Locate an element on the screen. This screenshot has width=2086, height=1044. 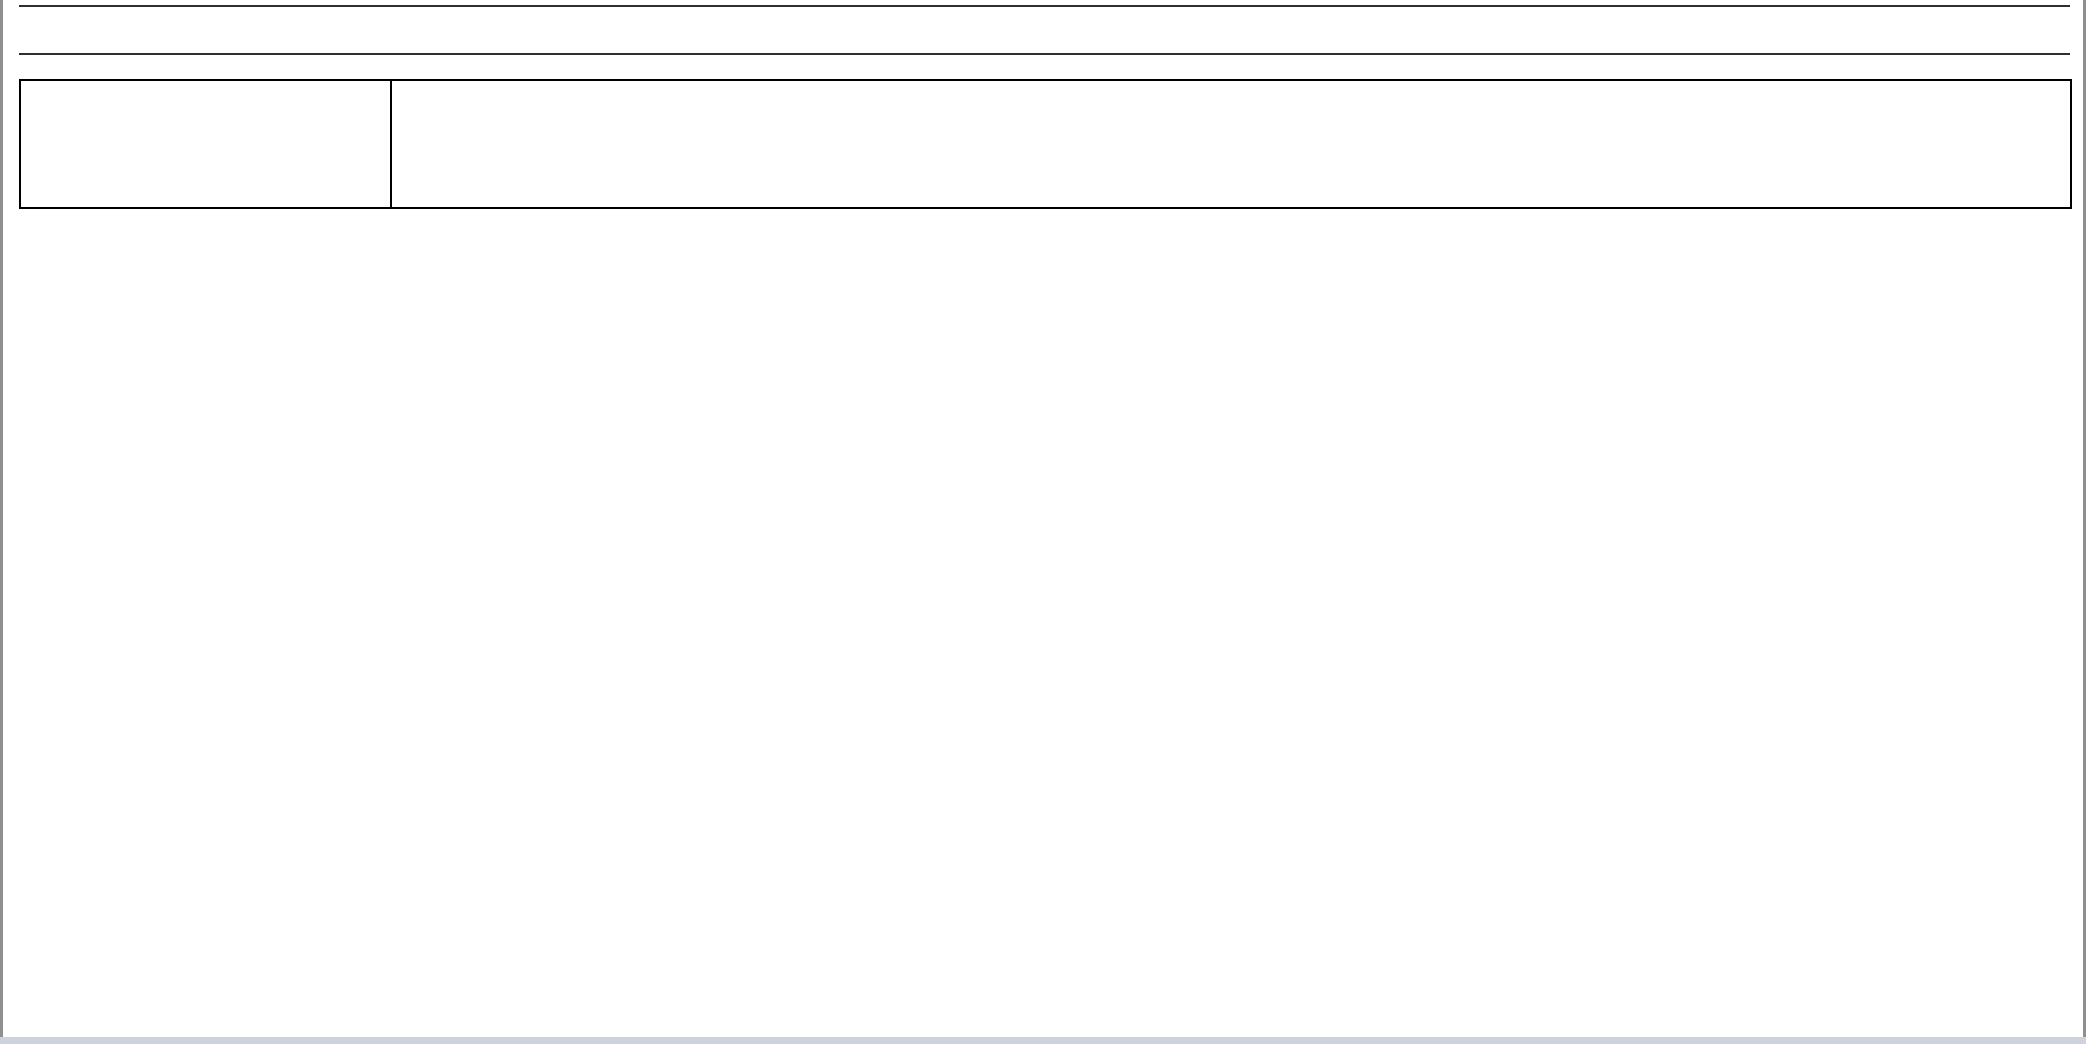
window-left-border is located at coordinates (1, 522).